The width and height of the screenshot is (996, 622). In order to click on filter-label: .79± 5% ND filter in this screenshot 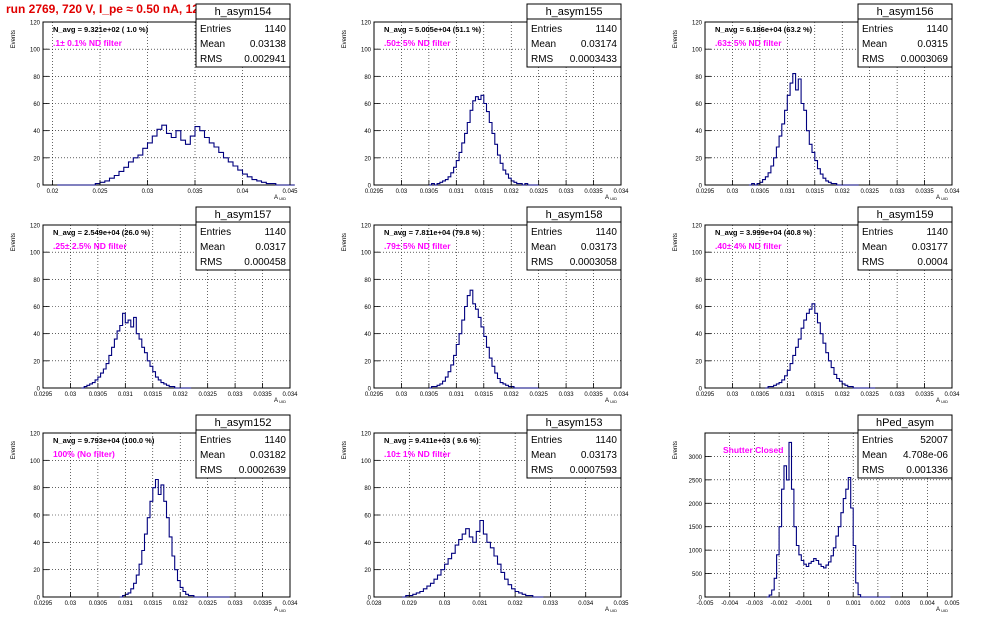, I will do `click(417, 246)`.